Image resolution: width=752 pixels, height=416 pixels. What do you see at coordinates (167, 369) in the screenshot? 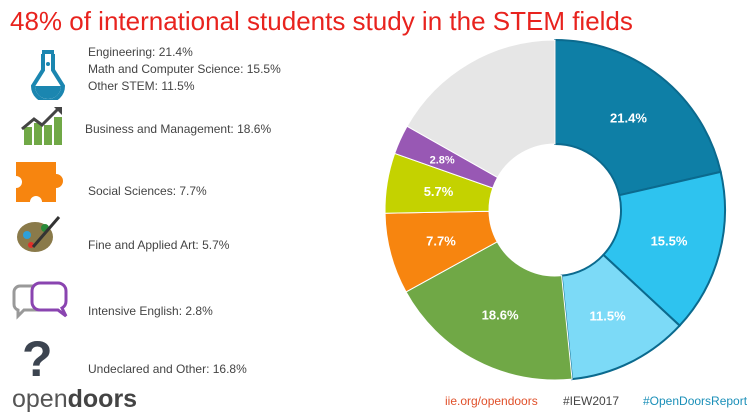
I see `legend-undeclared: Undeclared and Other: 16.8%` at bounding box center [167, 369].